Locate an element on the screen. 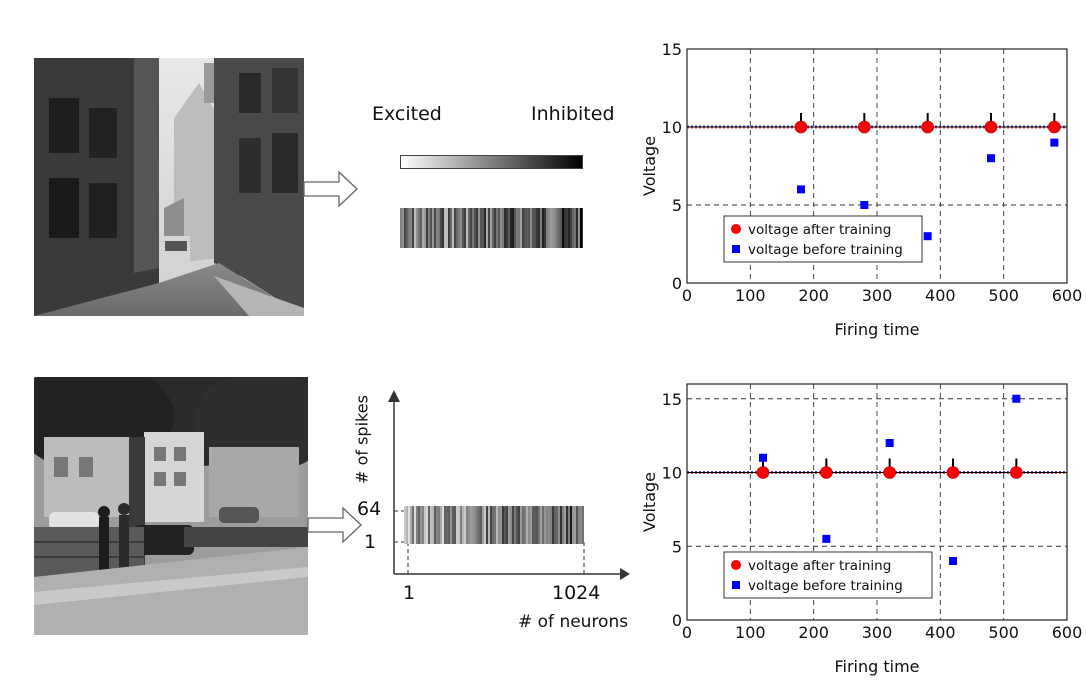 Image resolution: width=1086 pixels, height=700 pixels. raster-y-axis-label: # of spikes is located at coordinates (362, 439).